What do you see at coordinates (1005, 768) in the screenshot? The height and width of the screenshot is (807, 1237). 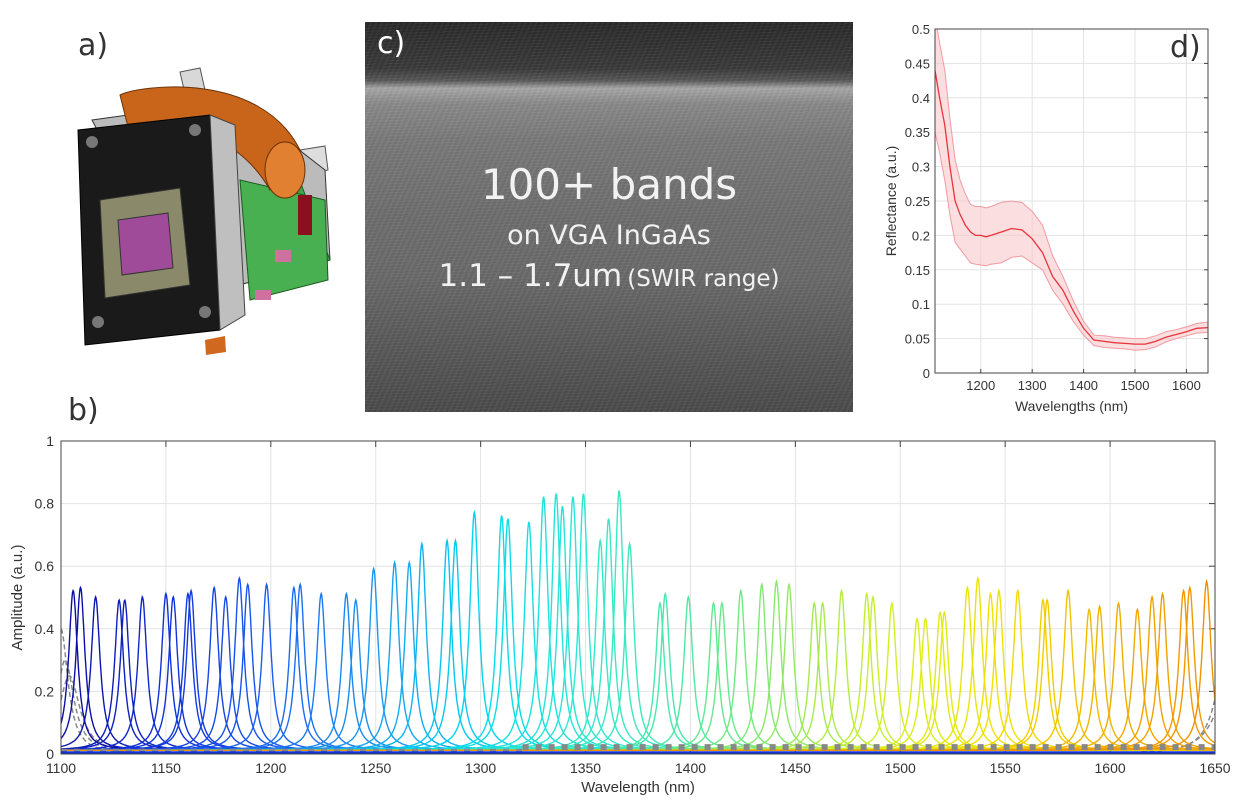 I see `x-tick-label: 1550` at bounding box center [1005, 768].